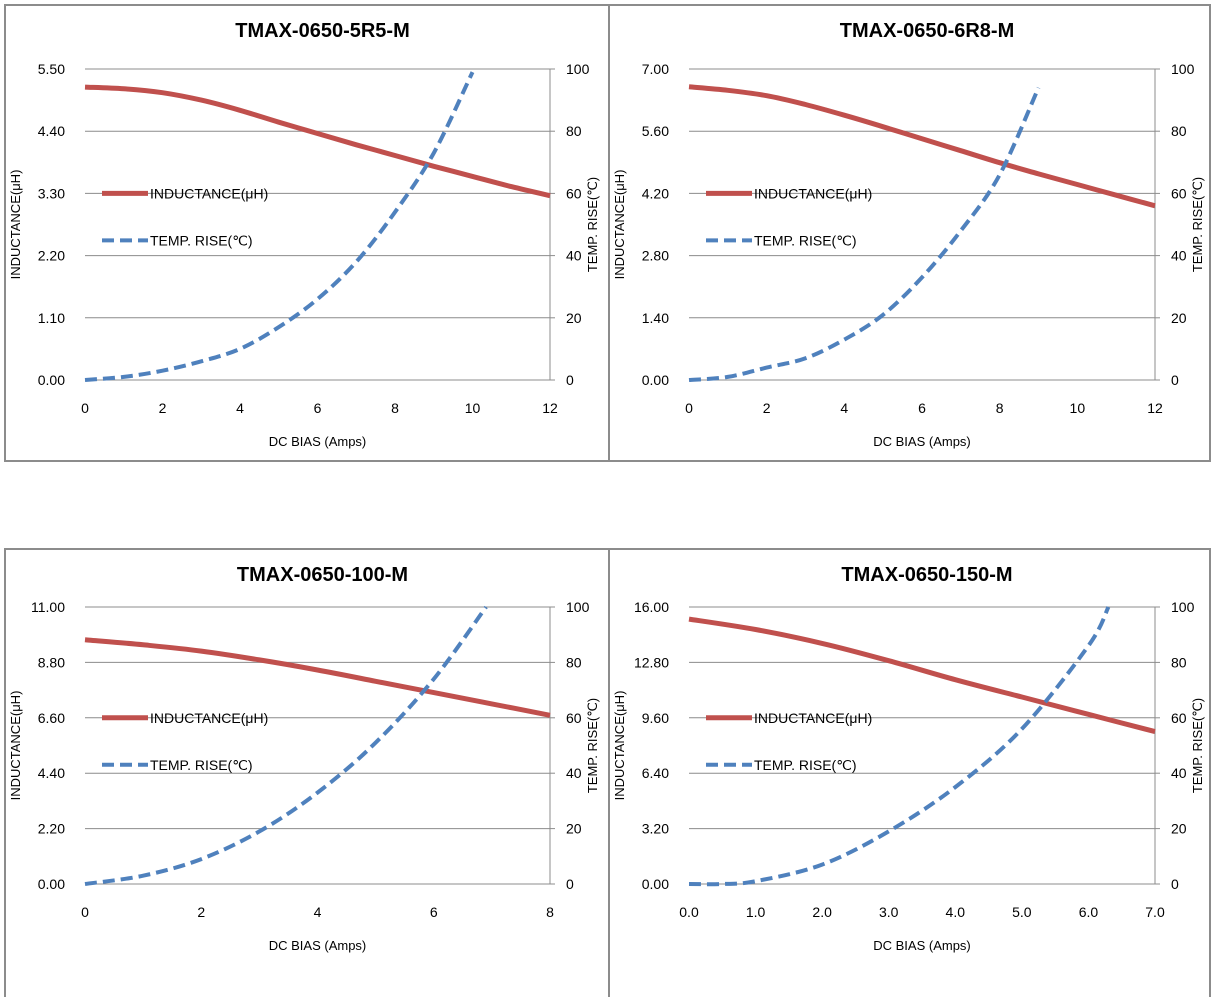 The width and height of the screenshot is (1211, 999). Describe the element at coordinates (822, 912) in the screenshot. I see `x-tick-label: 2.0` at that location.